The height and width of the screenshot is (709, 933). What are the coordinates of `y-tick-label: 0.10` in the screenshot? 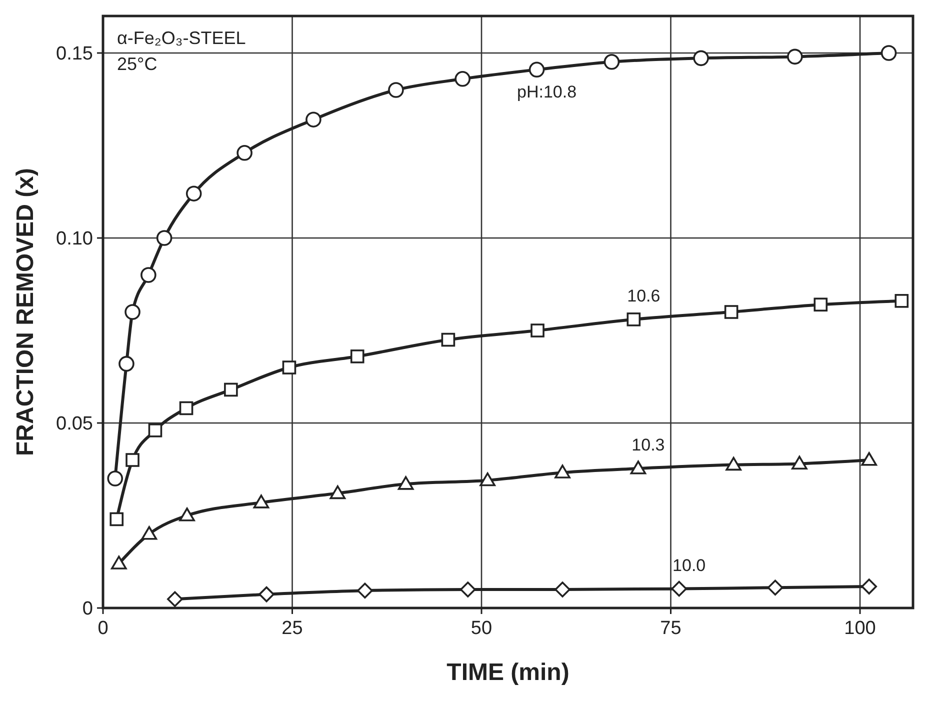 It's located at (74, 239).